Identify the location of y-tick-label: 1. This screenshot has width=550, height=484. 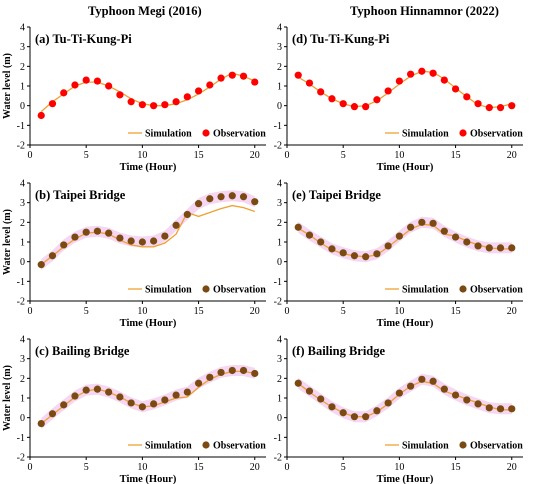
(279, 87).